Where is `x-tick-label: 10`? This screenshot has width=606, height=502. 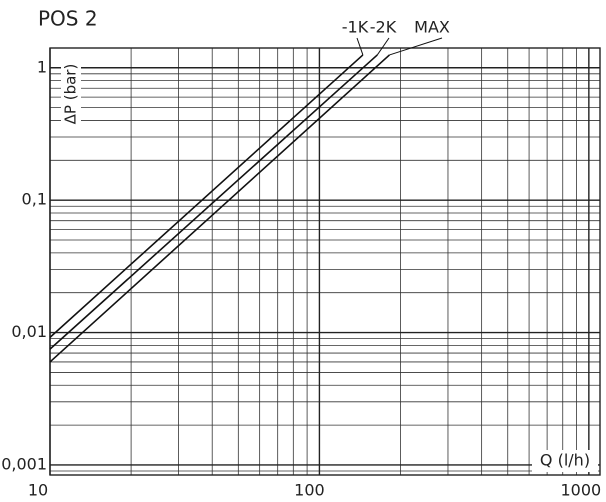
x-tick-label: 10 is located at coordinates (38, 490).